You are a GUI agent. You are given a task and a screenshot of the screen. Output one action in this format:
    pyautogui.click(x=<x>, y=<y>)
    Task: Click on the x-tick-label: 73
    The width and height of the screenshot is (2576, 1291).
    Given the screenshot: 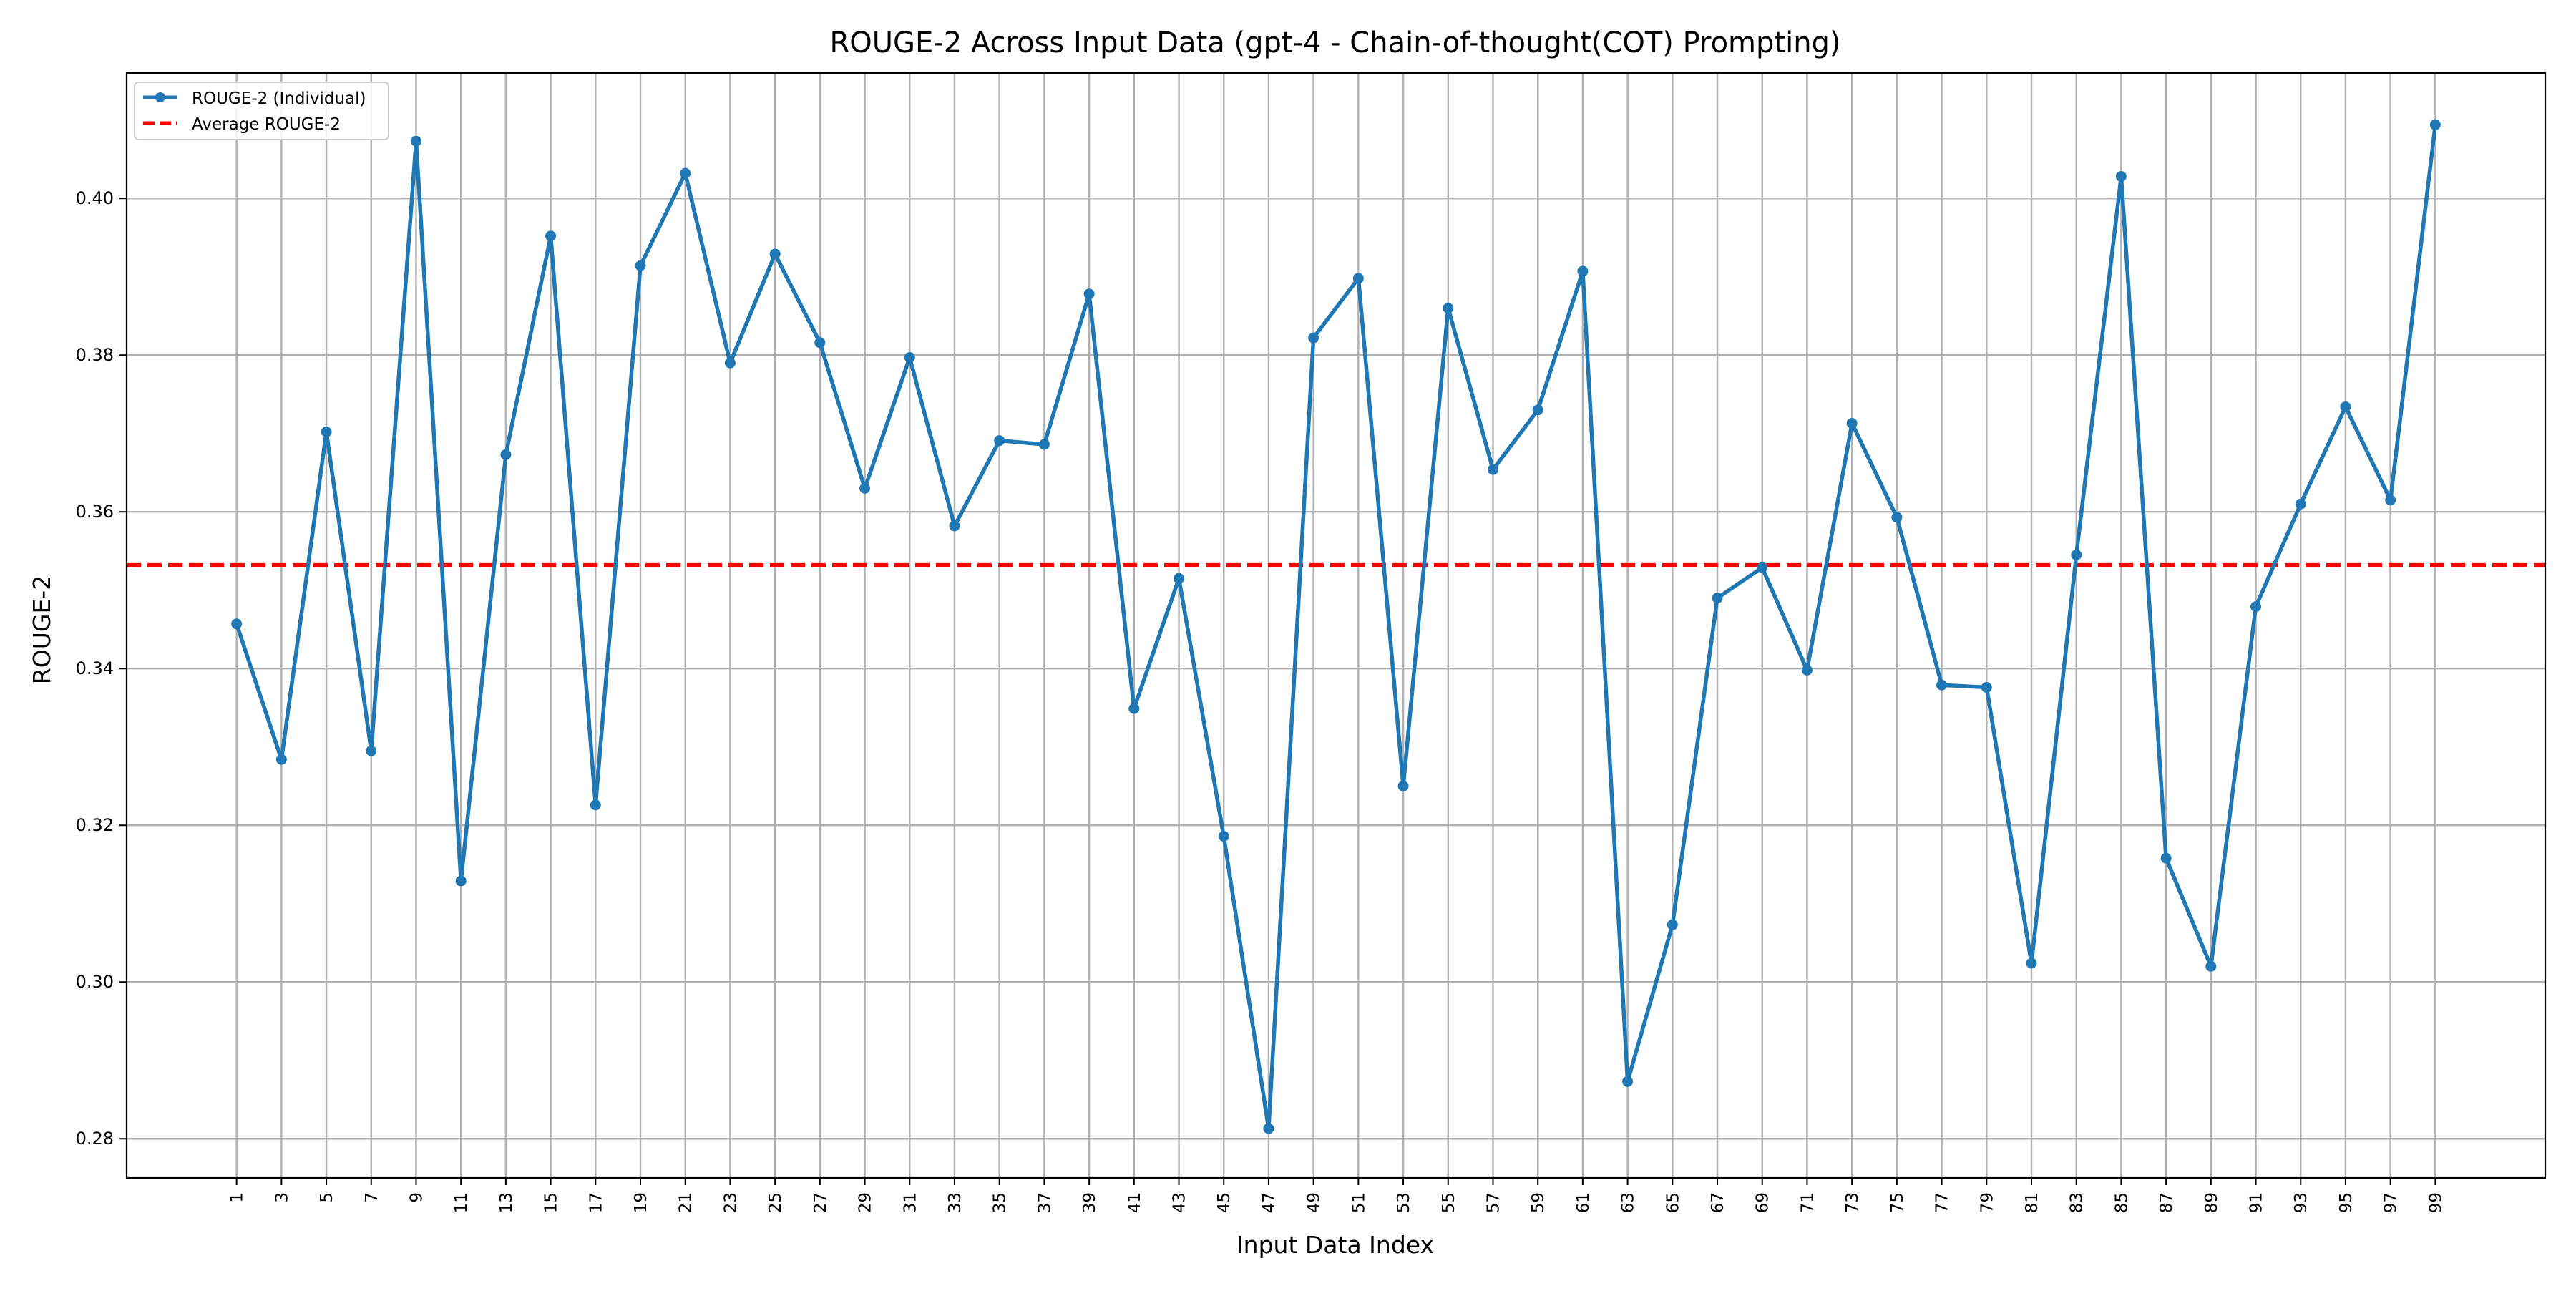 What is the action you would take?
    pyautogui.click(x=1852, y=1202)
    